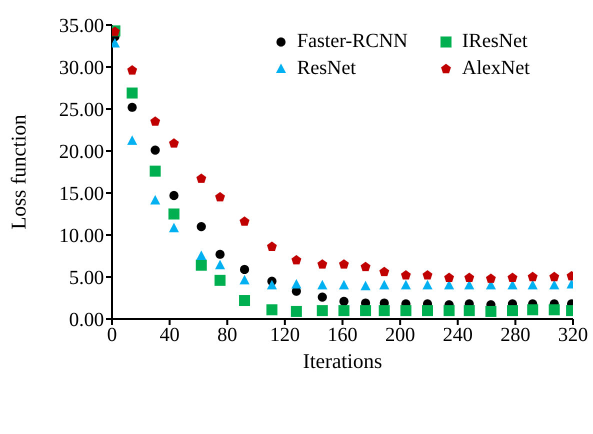 This screenshot has height=434, width=593. Describe the element at coordinates (86, 278) in the screenshot. I see `y-tick-label: 5.00` at that location.